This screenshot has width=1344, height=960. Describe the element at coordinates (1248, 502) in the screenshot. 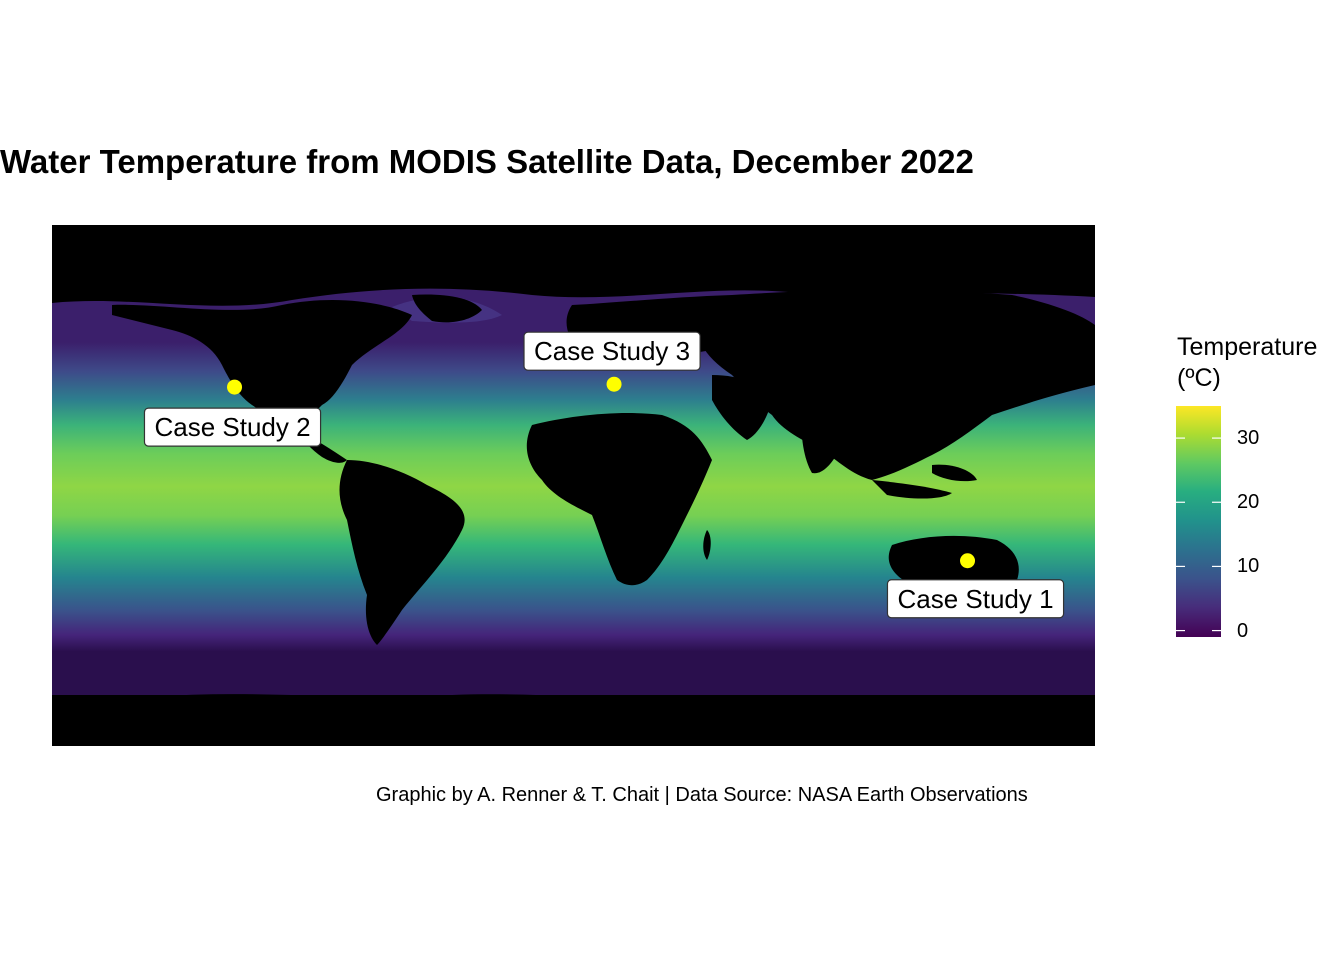

I see `legend-tick-label: 20` at that location.